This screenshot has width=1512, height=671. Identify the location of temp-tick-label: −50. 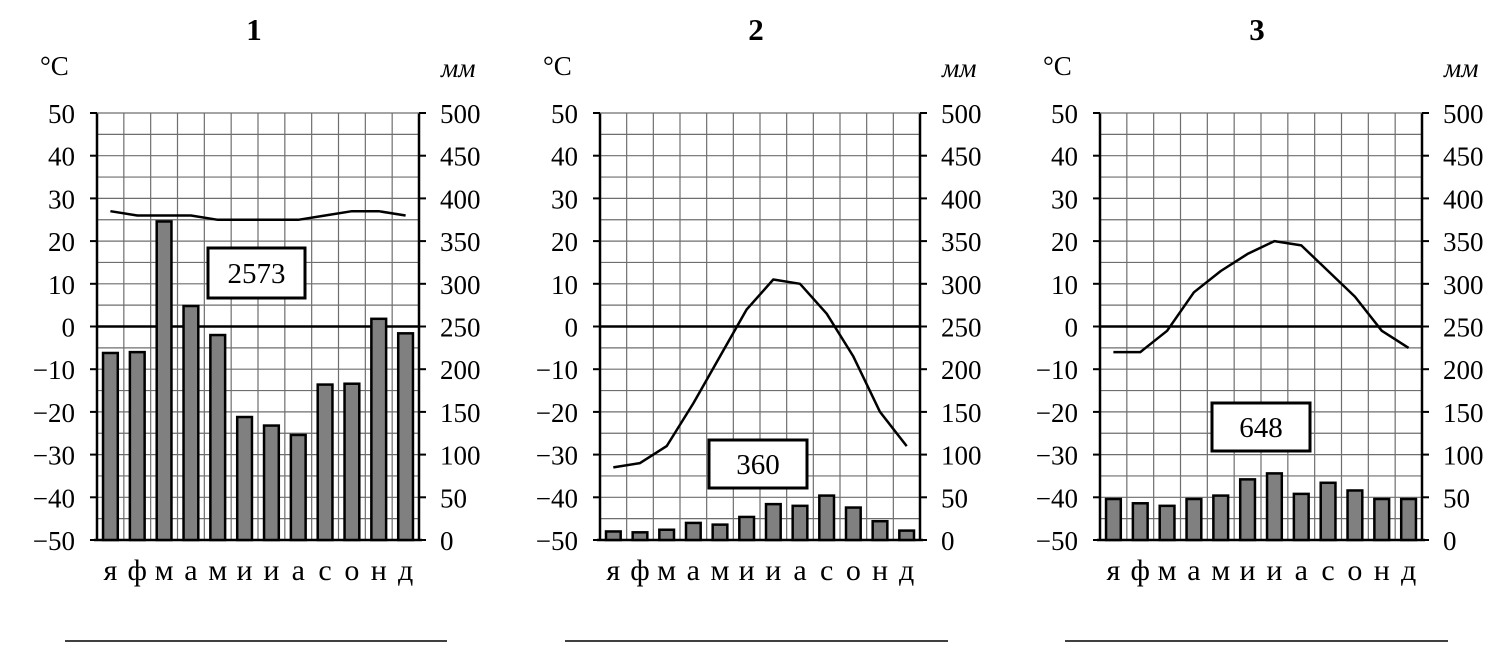
(54, 541).